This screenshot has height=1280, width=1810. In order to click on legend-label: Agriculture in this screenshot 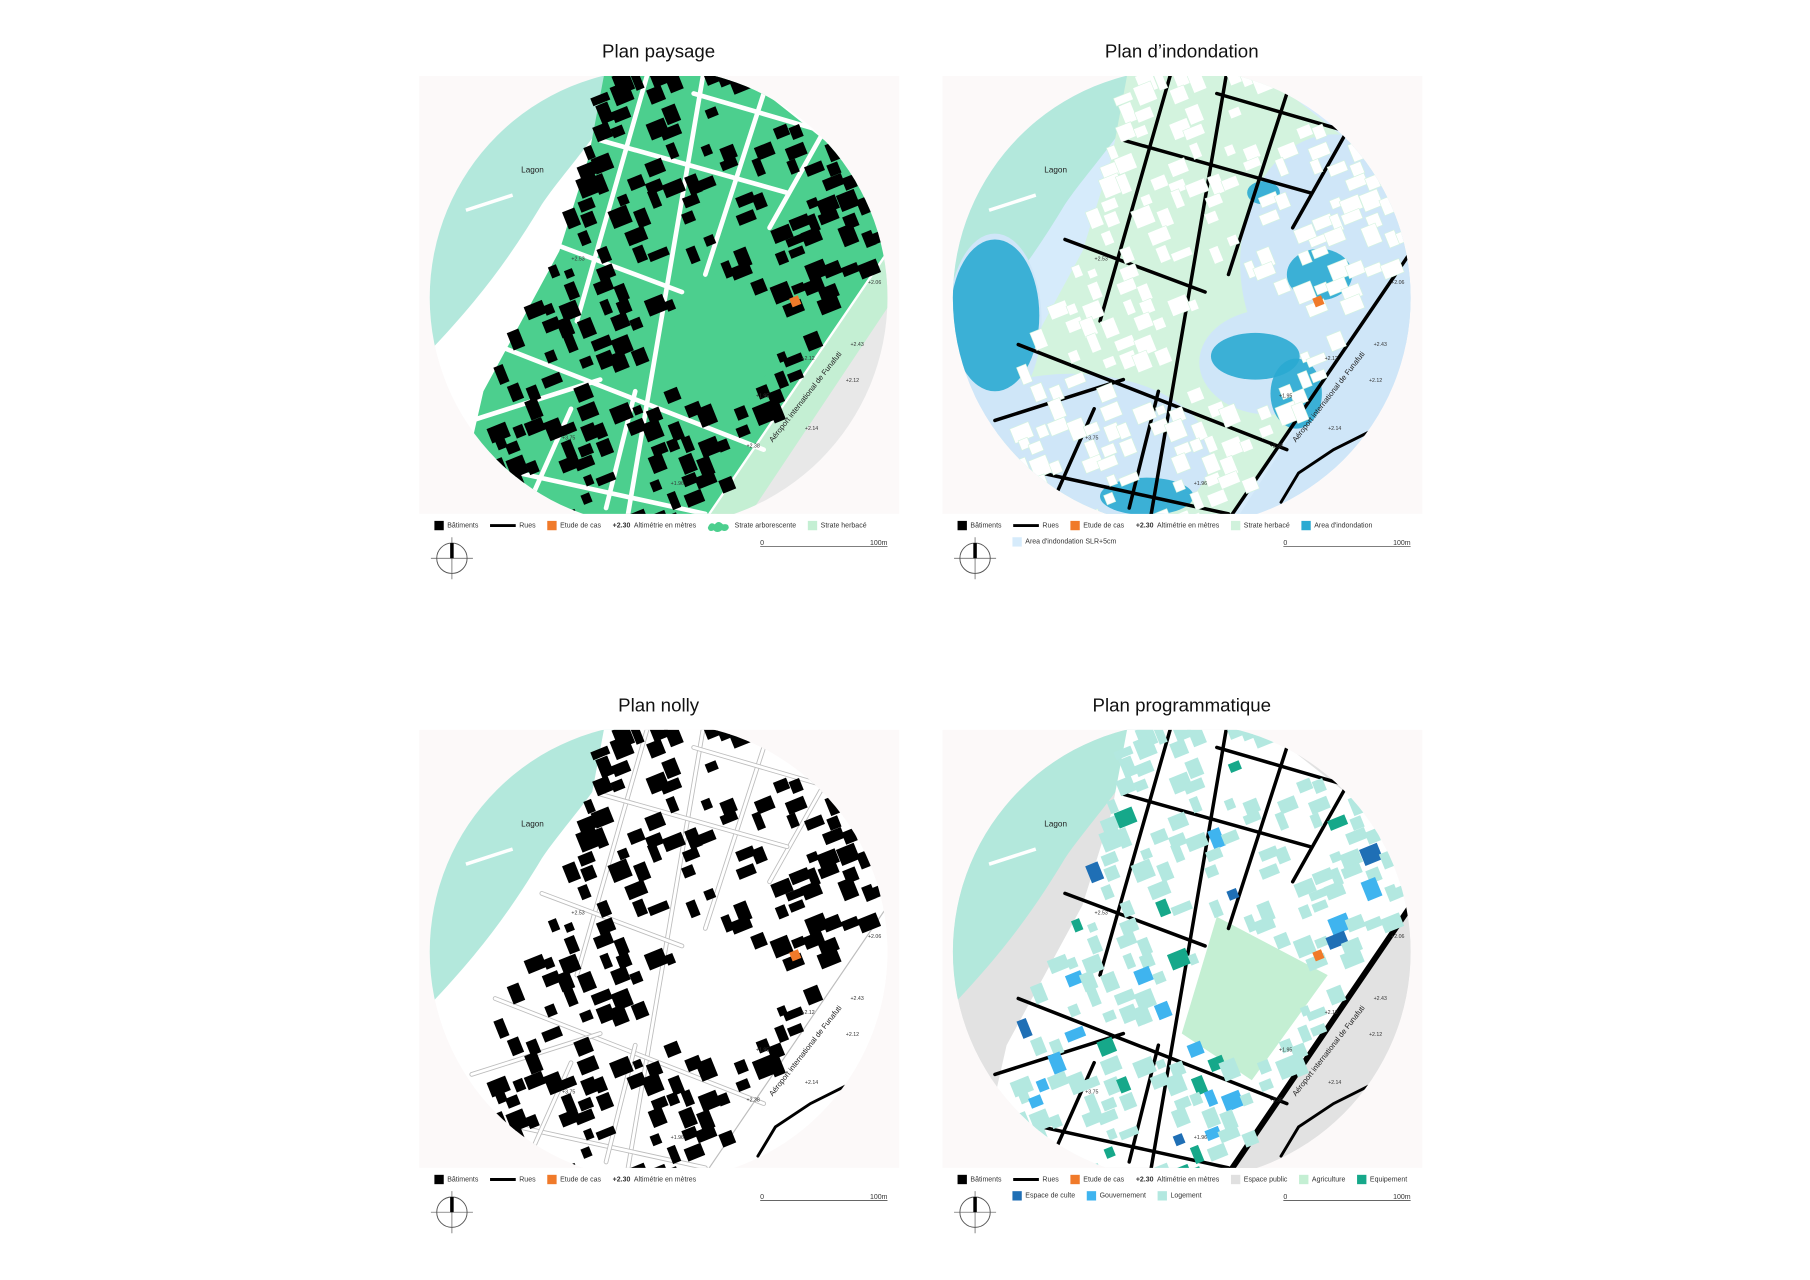, I will do `click(1329, 1179)`.